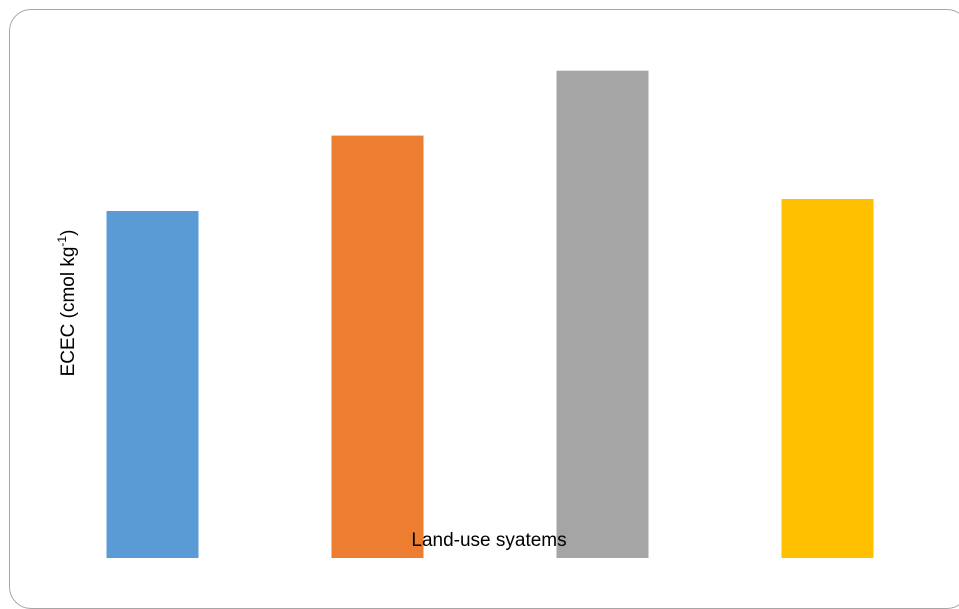 The image size is (959, 609). I want to click on y-axis-label: ECEC (cmol kg-1), so click(67, 303).